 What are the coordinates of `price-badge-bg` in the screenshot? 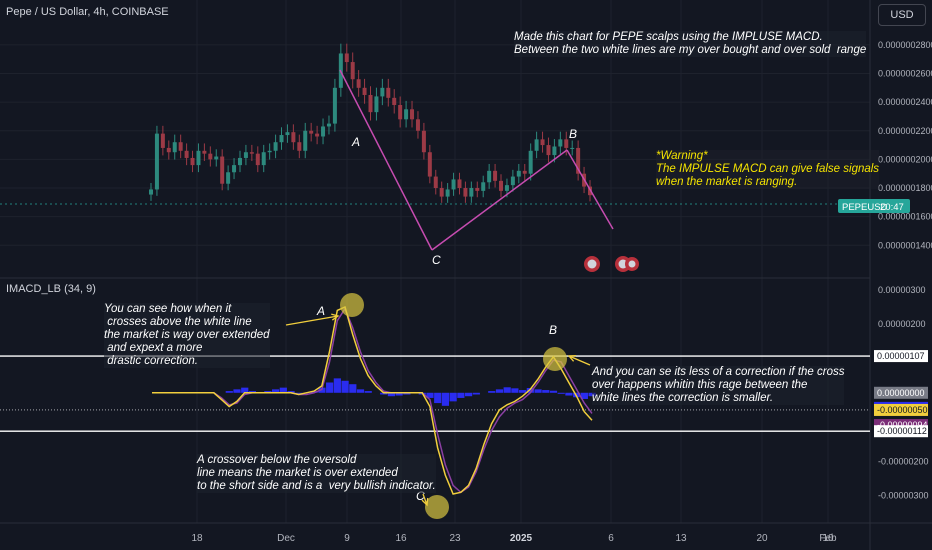 It's located at (874, 206).